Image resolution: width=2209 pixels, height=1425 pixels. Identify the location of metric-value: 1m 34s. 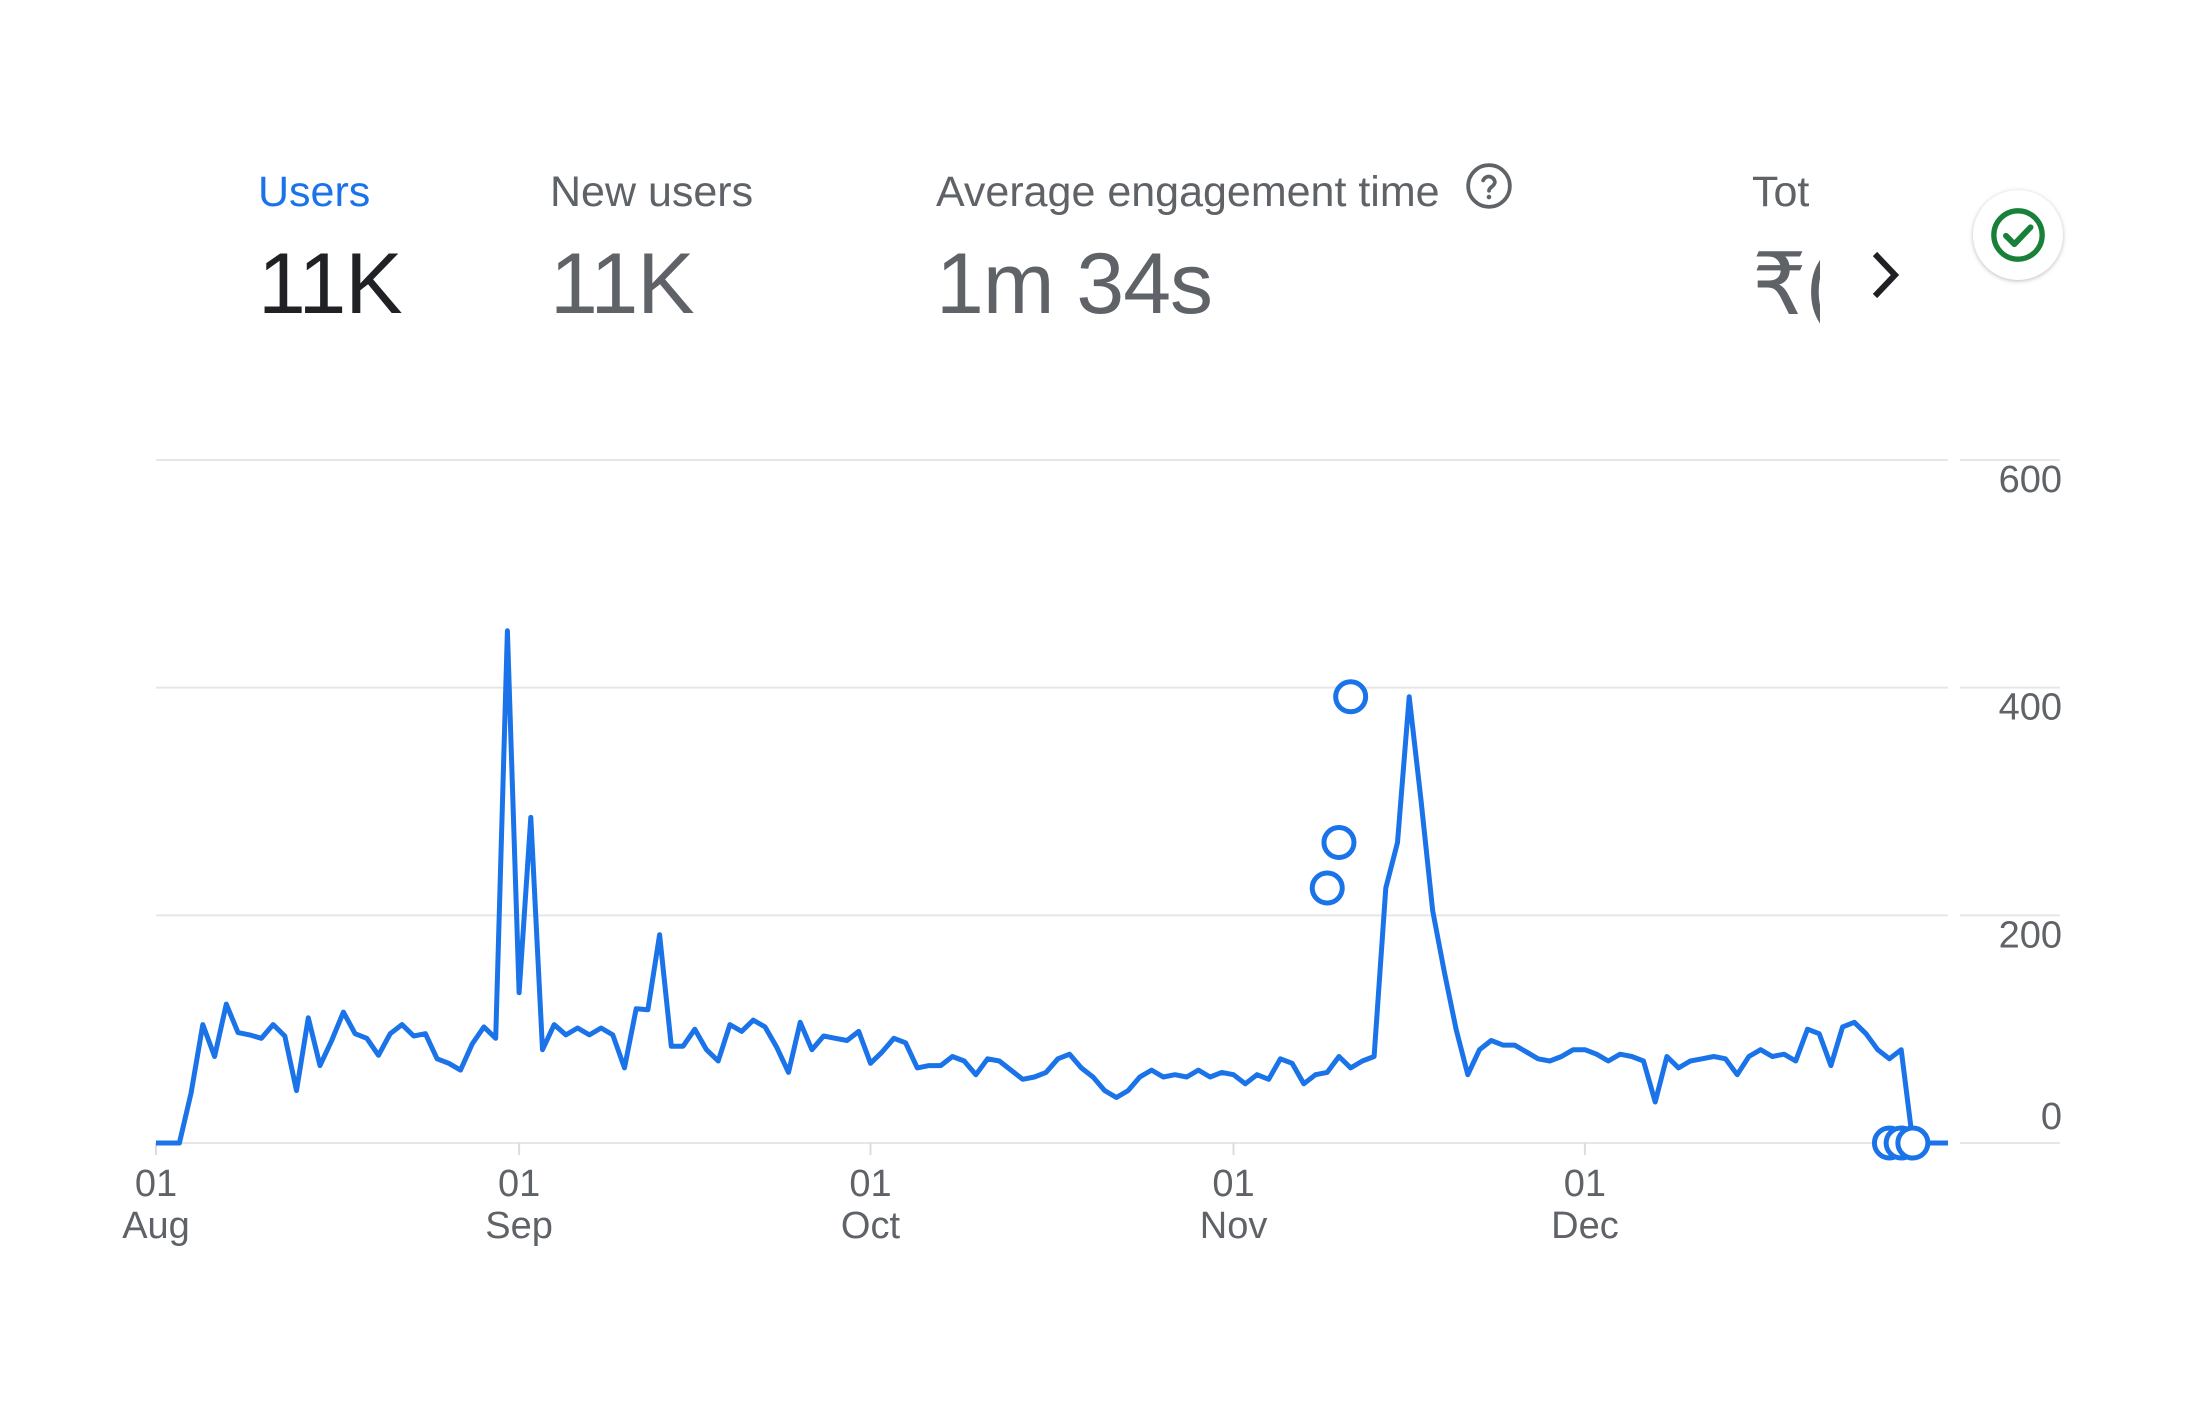
(1074, 284).